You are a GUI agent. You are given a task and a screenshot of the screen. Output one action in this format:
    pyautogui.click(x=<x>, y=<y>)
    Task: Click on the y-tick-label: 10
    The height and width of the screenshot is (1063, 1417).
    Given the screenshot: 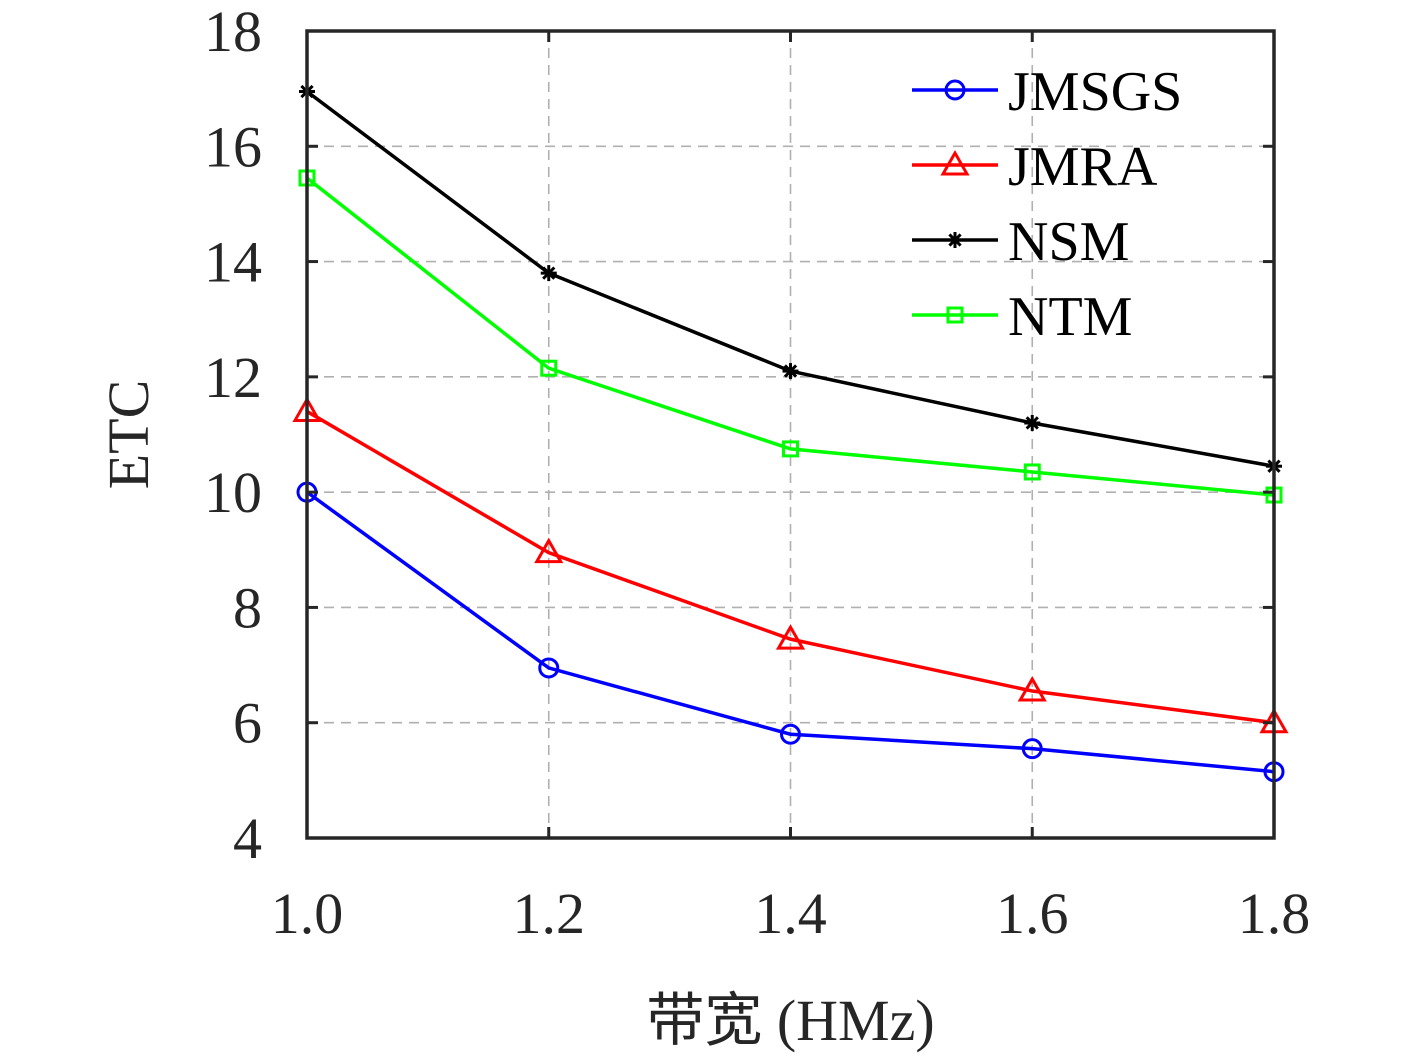 What is the action you would take?
    pyautogui.click(x=233, y=492)
    